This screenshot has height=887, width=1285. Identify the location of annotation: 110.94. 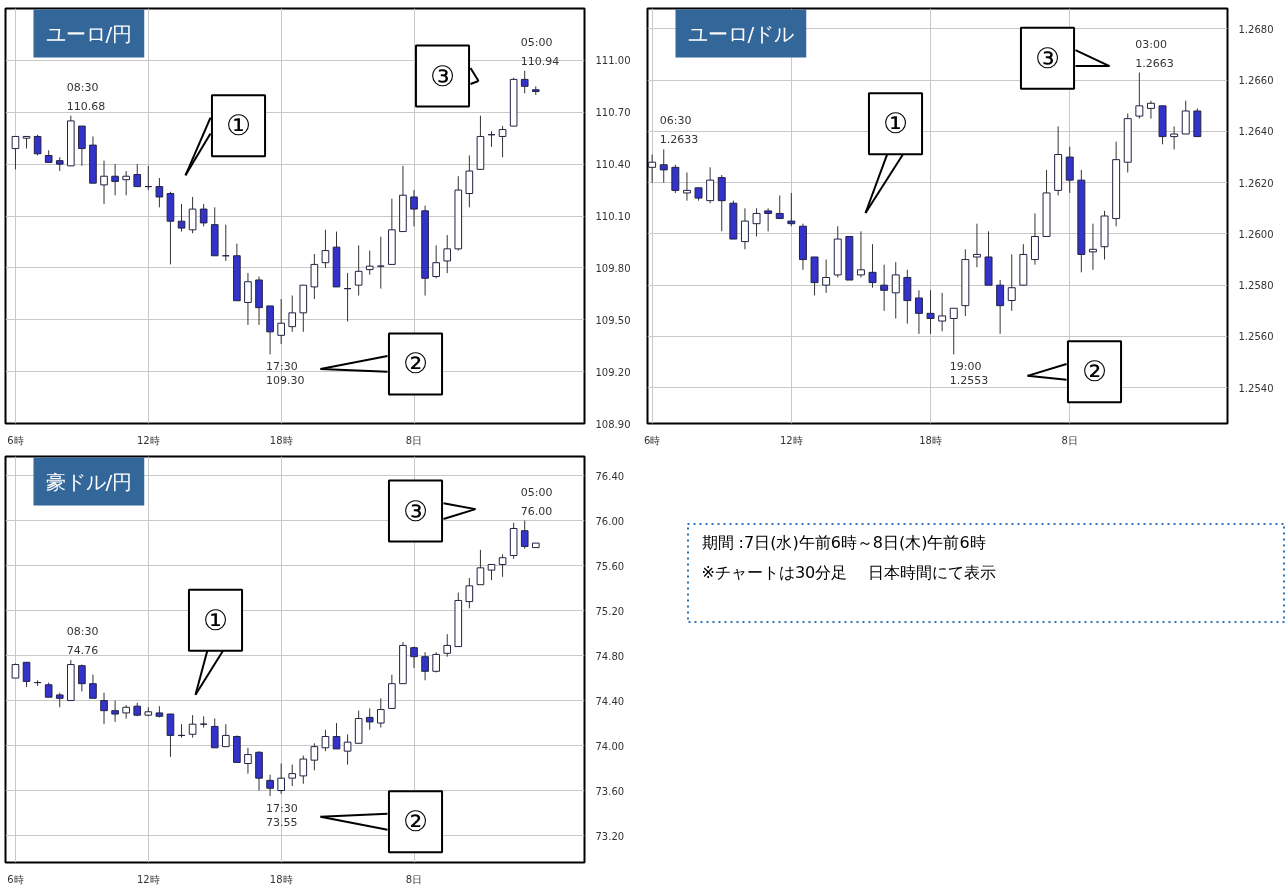
(540, 61).